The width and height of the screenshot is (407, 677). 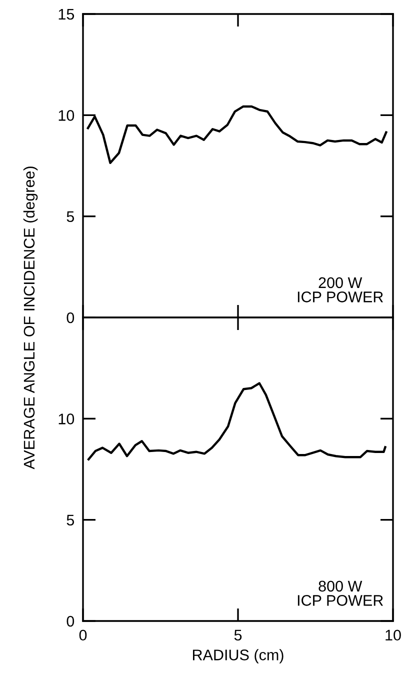 I want to click on annotation: 800 W ICP POWER, so click(x=340, y=593).